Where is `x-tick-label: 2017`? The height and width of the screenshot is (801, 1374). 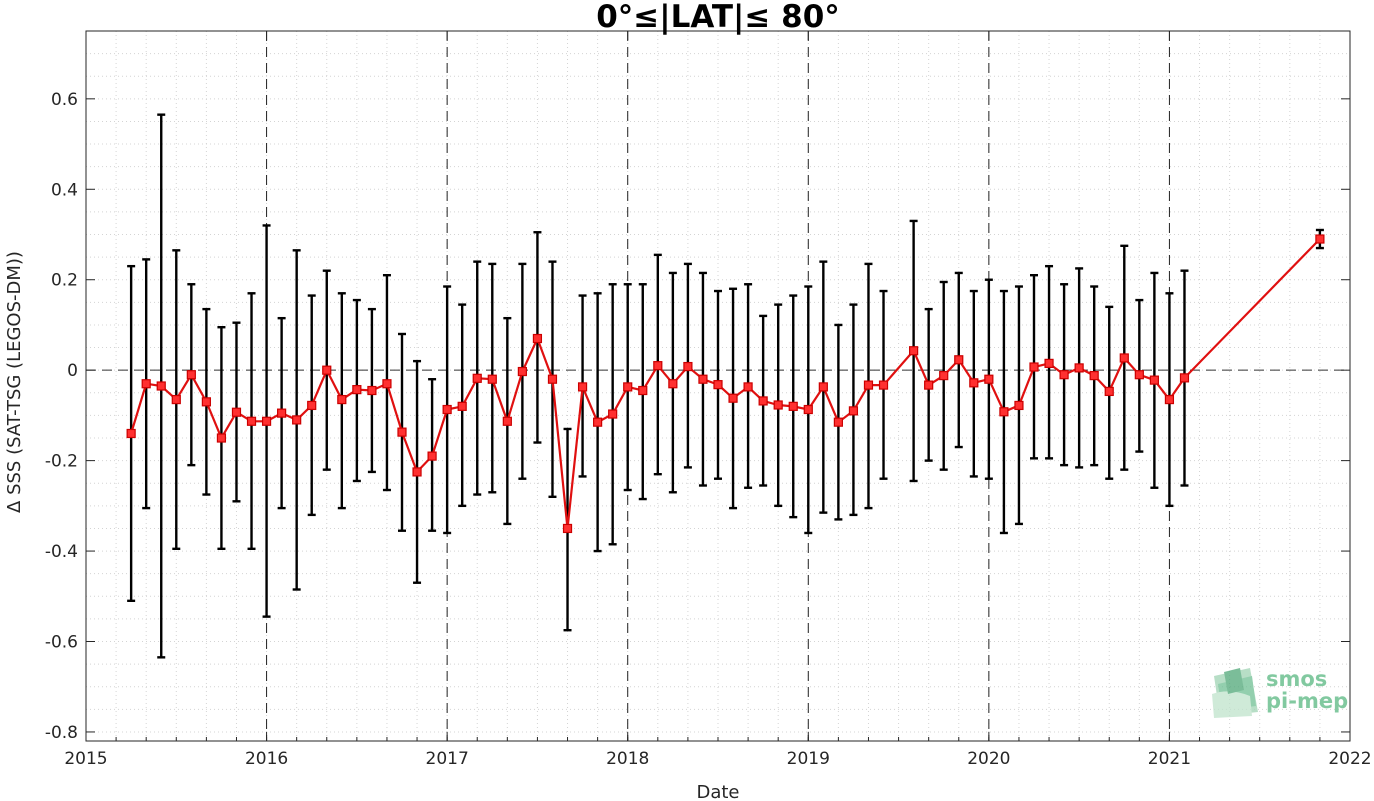
x-tick-label: 2017 is located at coordinates (447, 759).